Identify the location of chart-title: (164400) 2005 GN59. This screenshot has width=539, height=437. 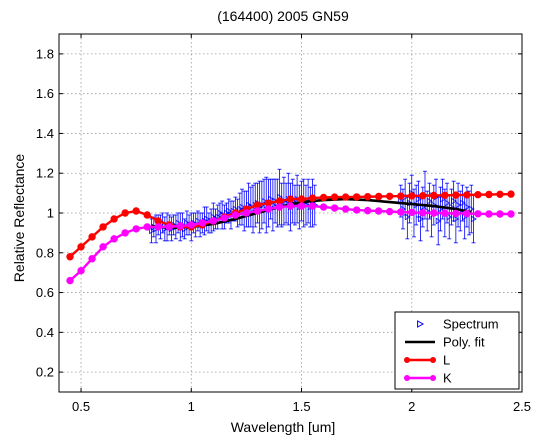
(283, 16).